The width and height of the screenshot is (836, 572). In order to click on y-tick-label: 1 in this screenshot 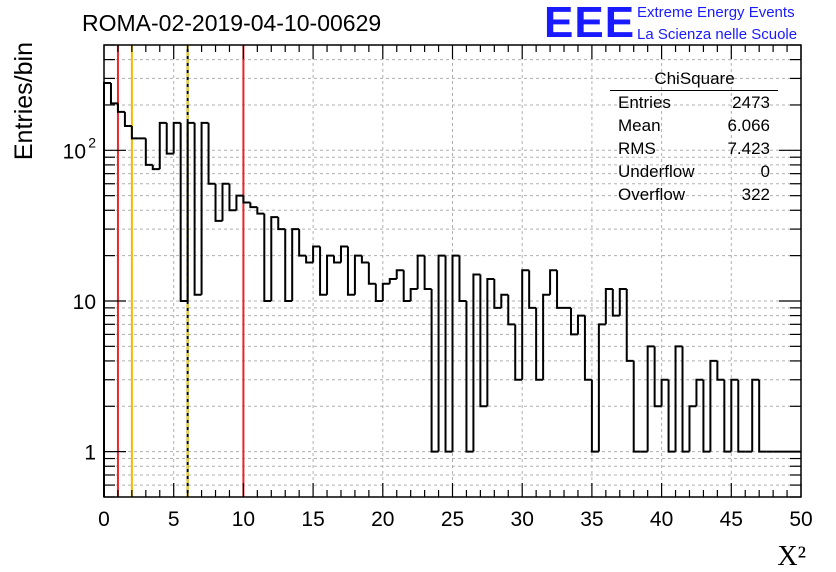, I will do `click(90, 453)`.